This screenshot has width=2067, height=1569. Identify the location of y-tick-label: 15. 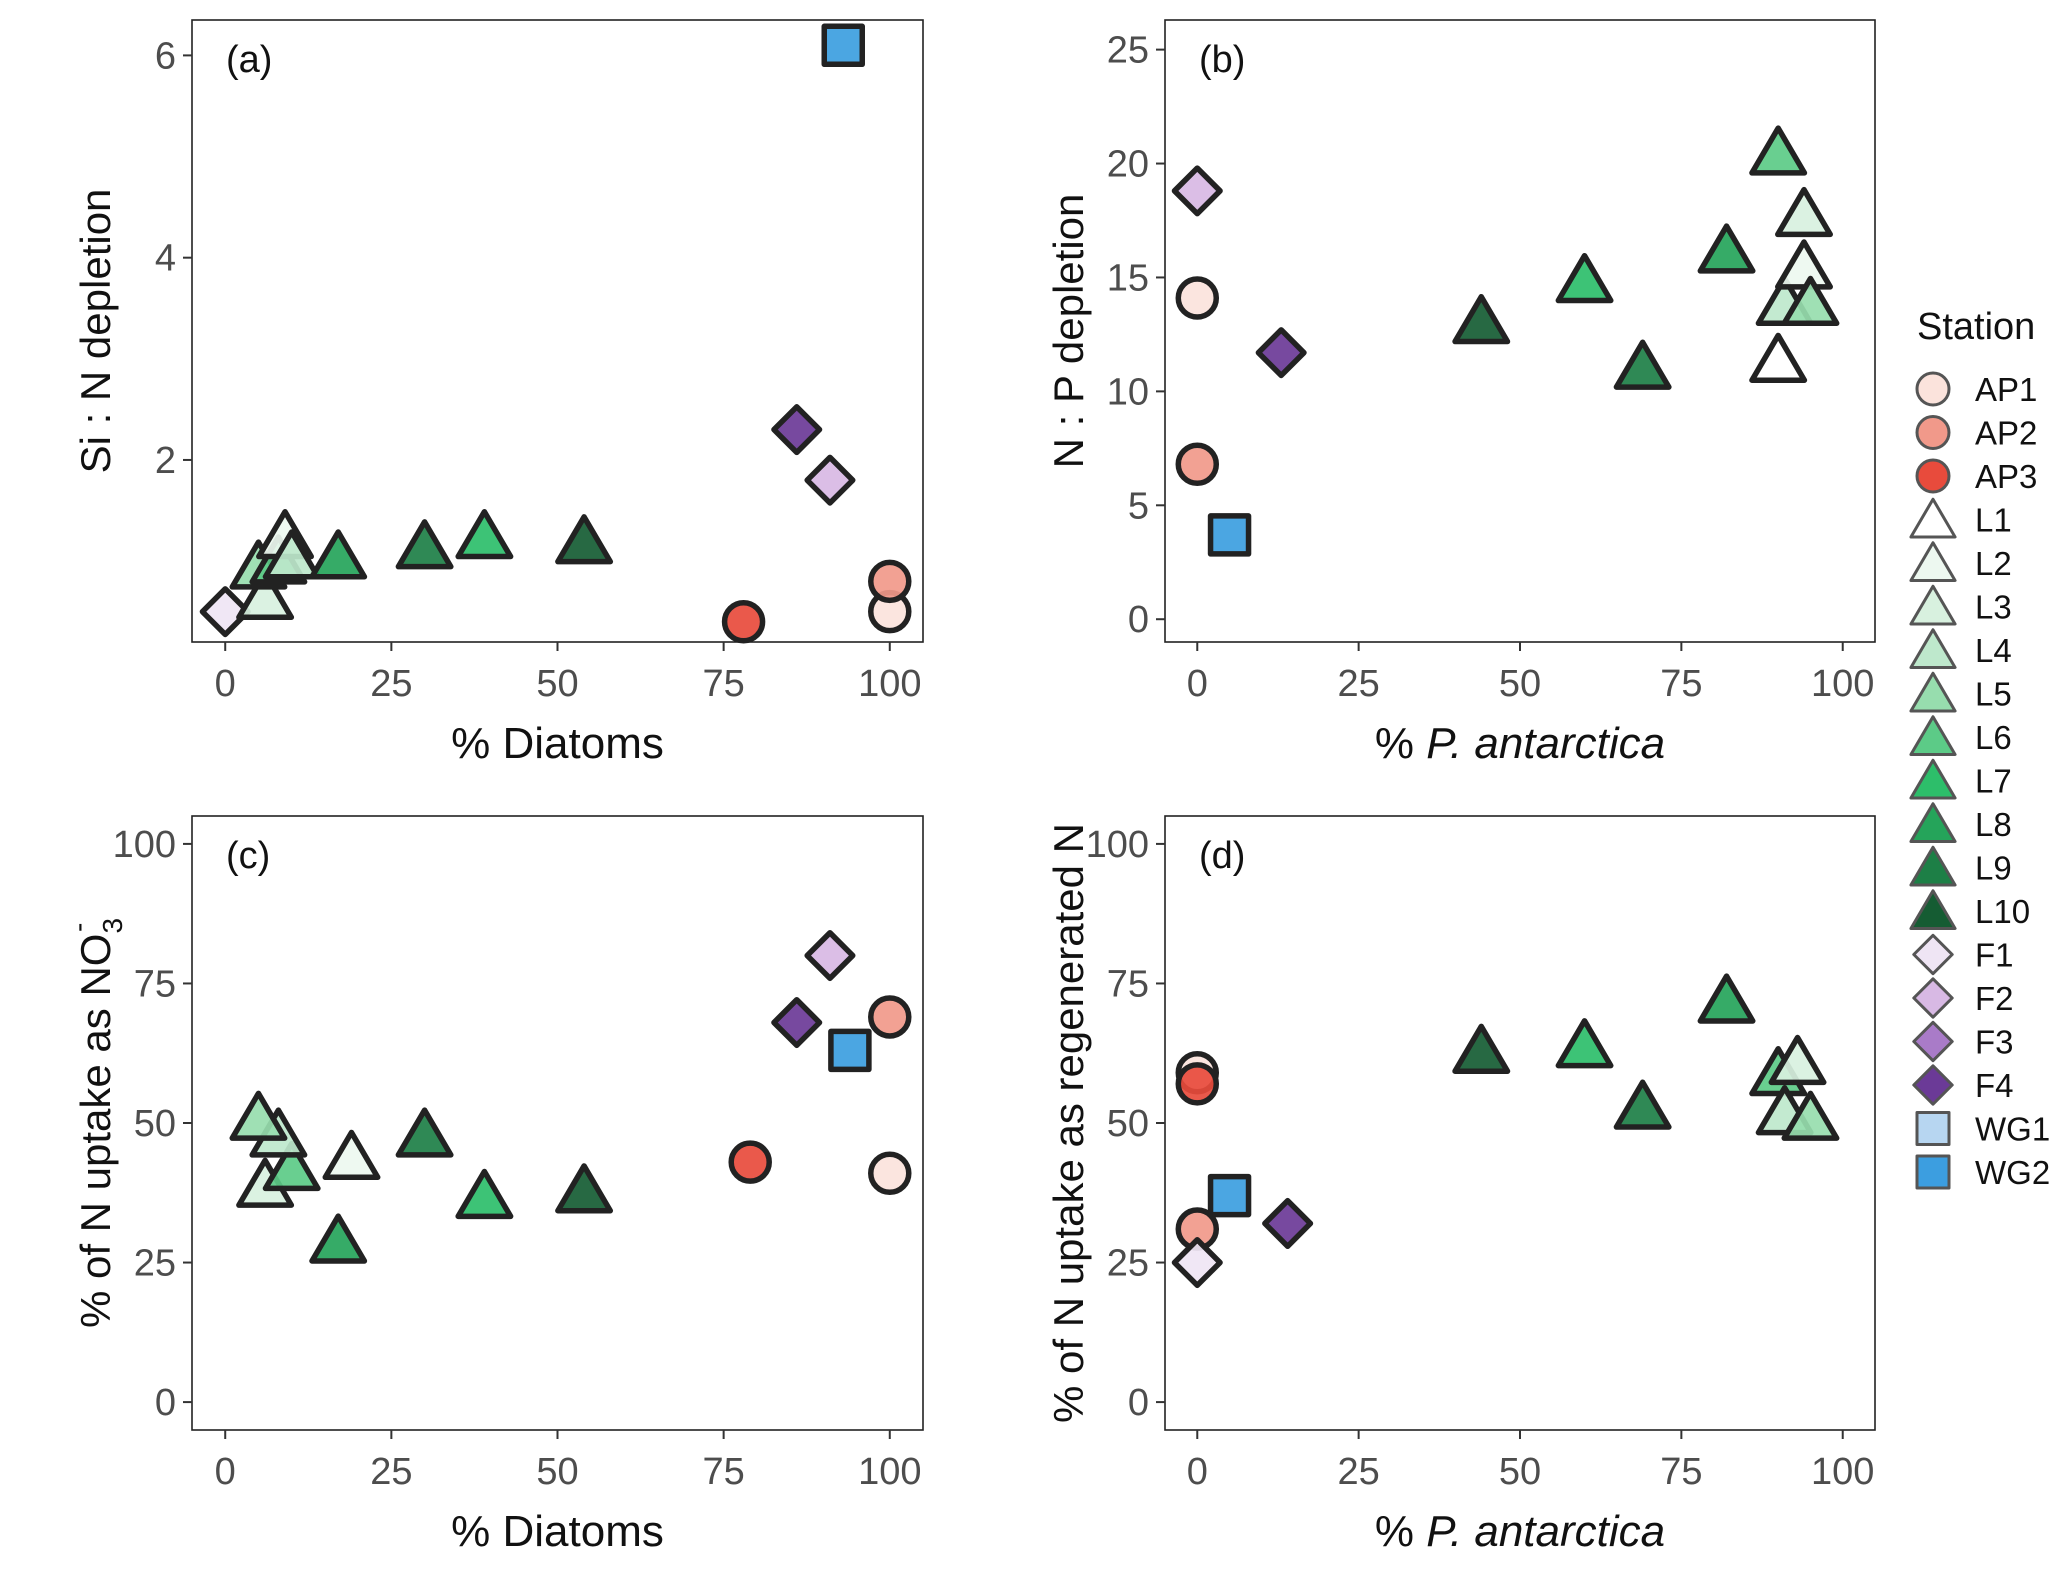
(1128, 278).